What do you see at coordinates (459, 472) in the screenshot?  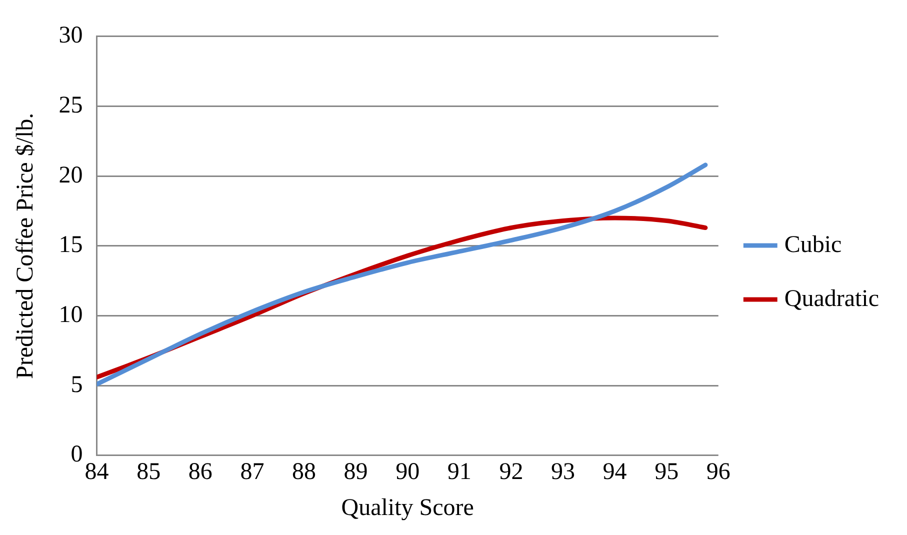 I see `x-tick-label: 91` at bounding box center [459, 472].